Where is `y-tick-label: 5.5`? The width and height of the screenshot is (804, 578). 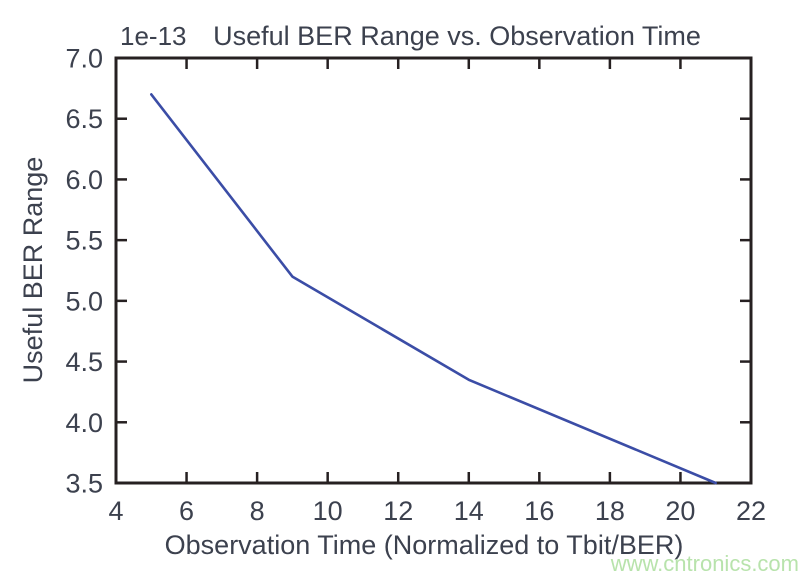 y-tick-label: 5.5 is located at coordinates (84, 241).